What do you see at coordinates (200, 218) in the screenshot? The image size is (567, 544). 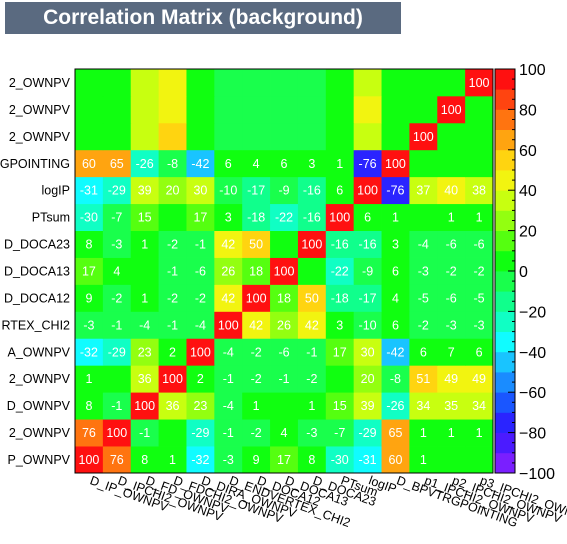 I see `cell-value-label: 17` at bounding box center [200, 218].